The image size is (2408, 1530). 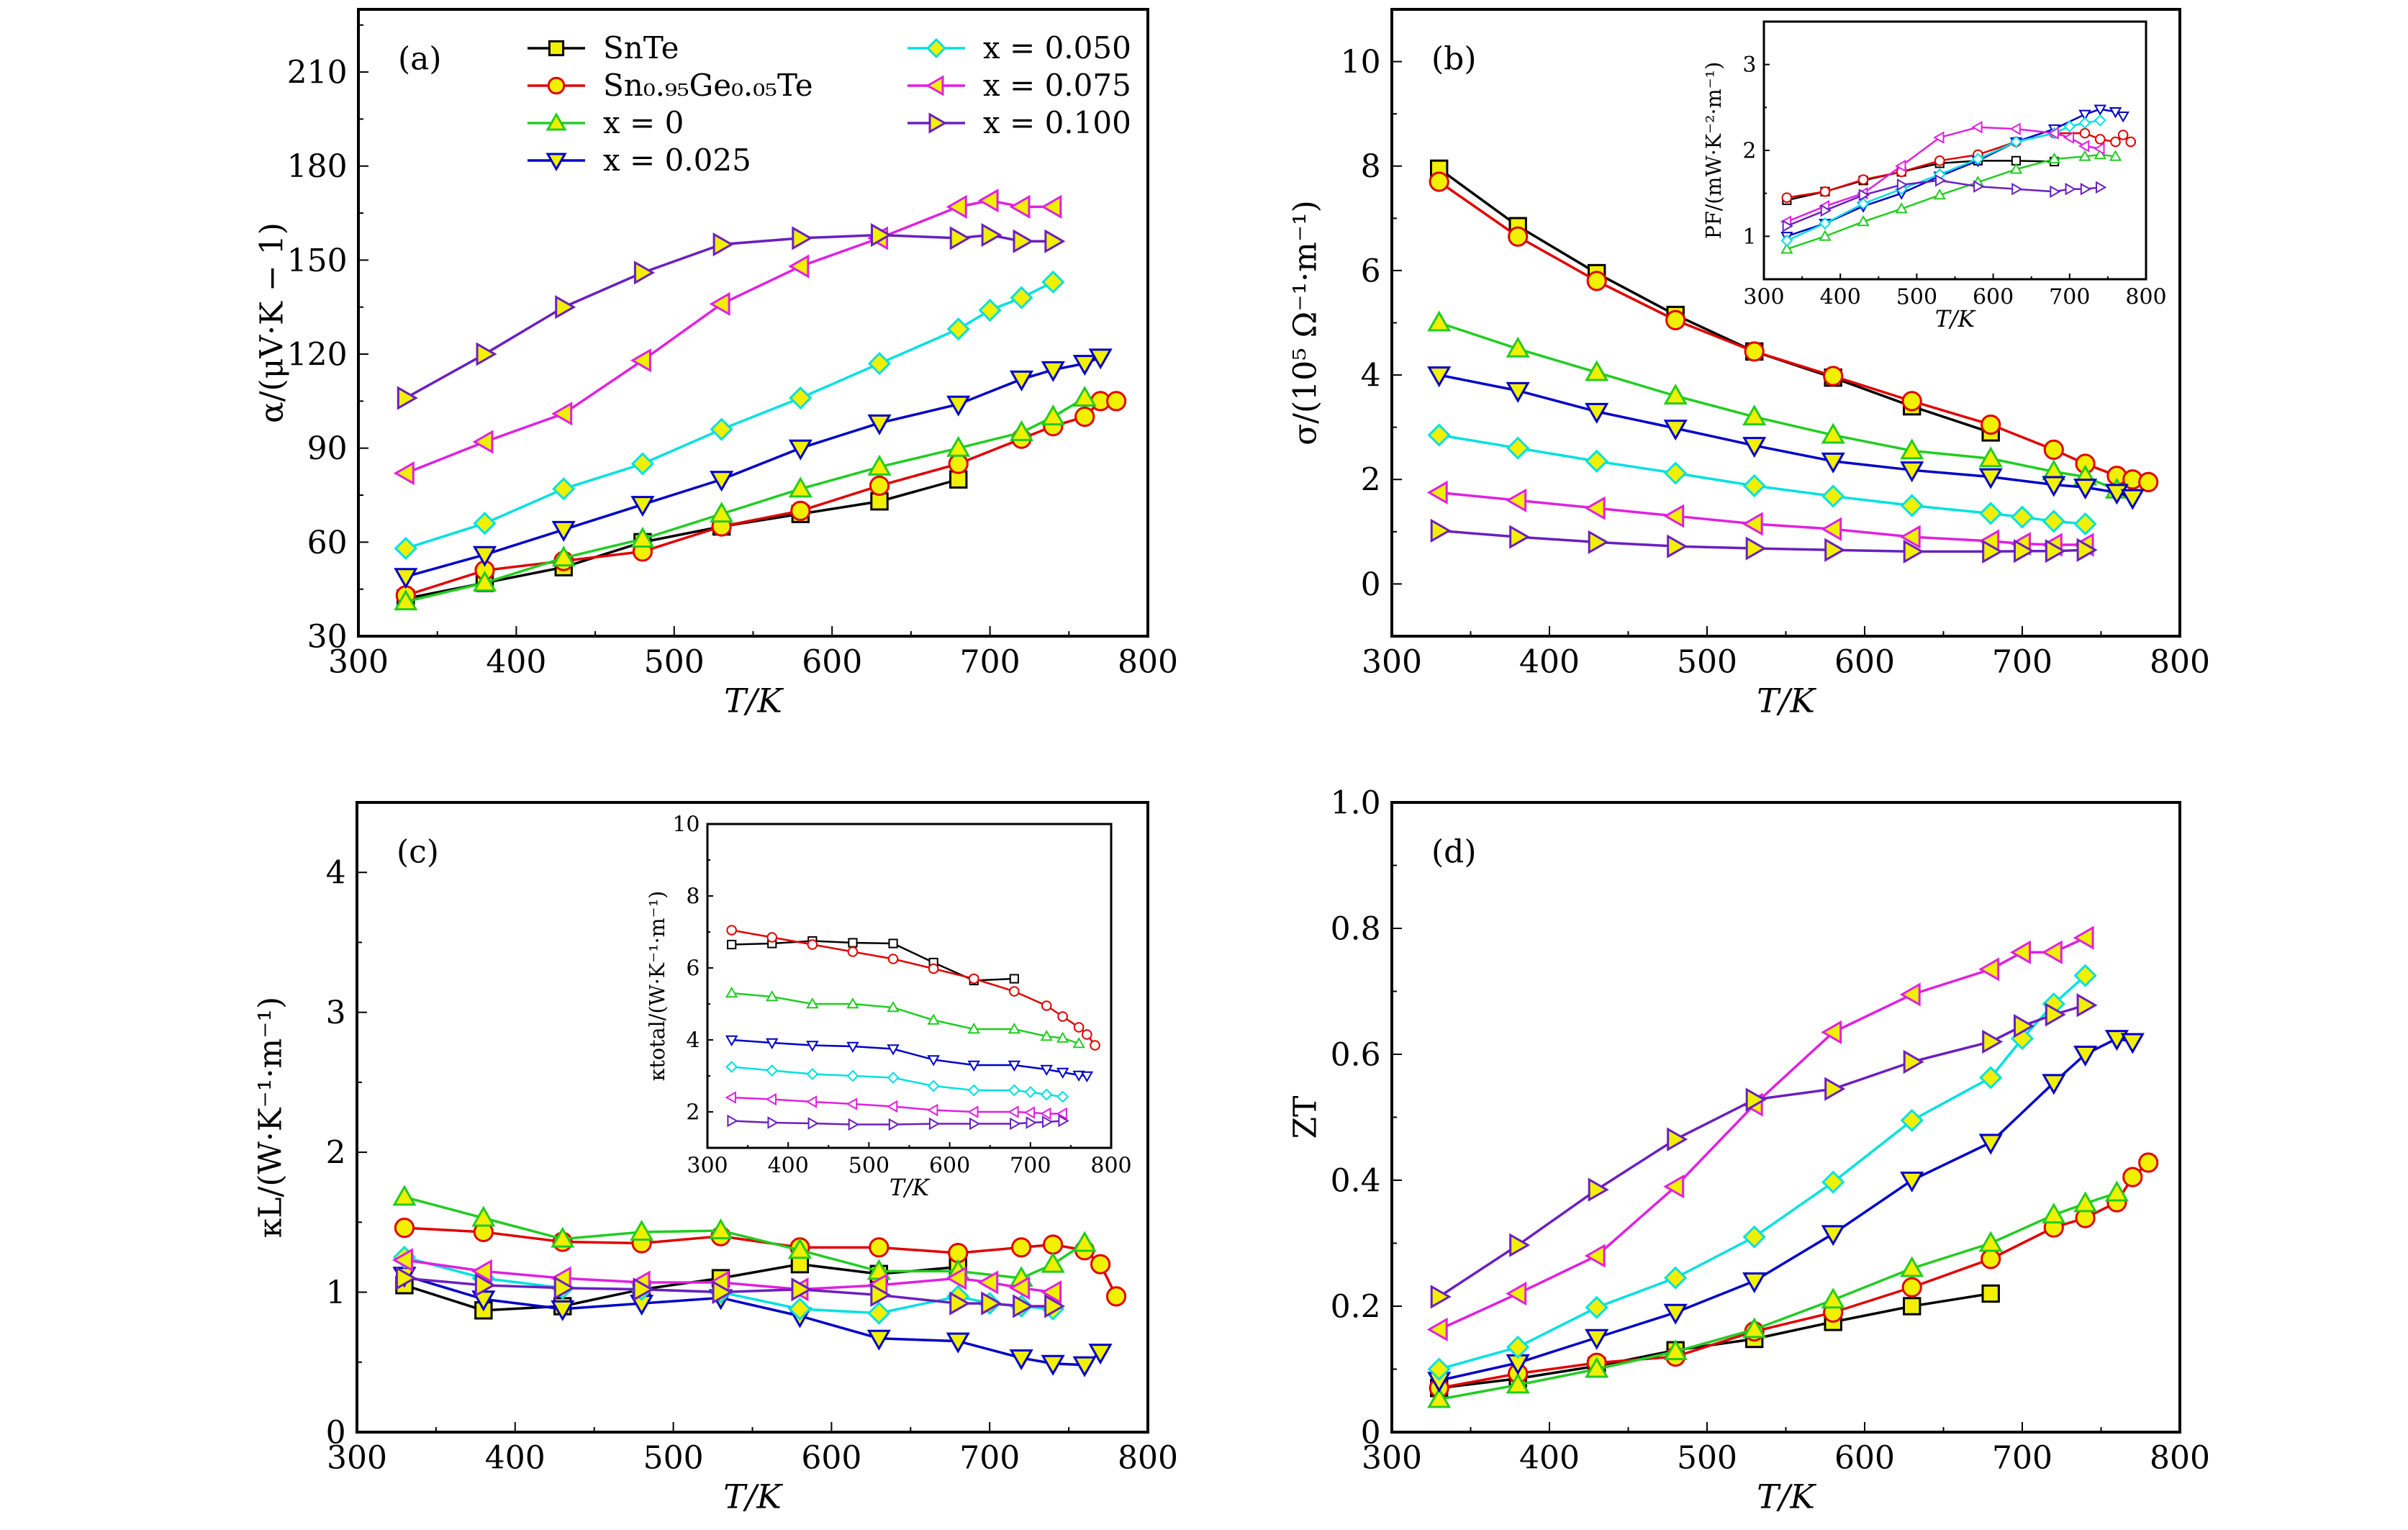 I want to click on y-tick-label: 0.4, so click(x=1356, y=1180).